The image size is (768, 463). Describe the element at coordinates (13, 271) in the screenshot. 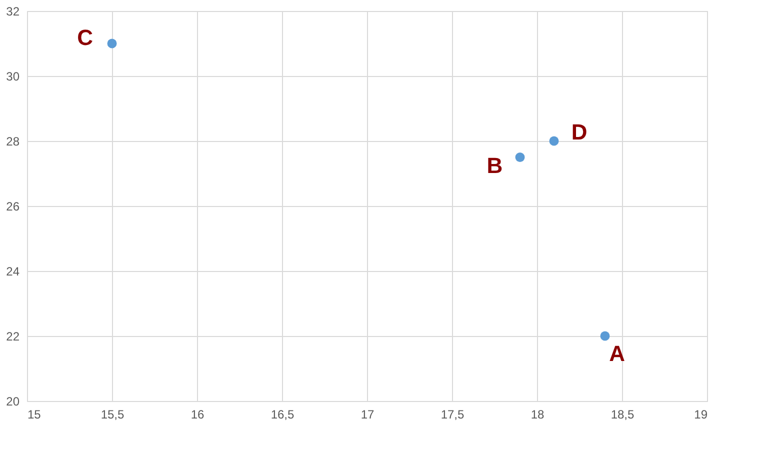

I see `y-tick-label: 24` at that location.